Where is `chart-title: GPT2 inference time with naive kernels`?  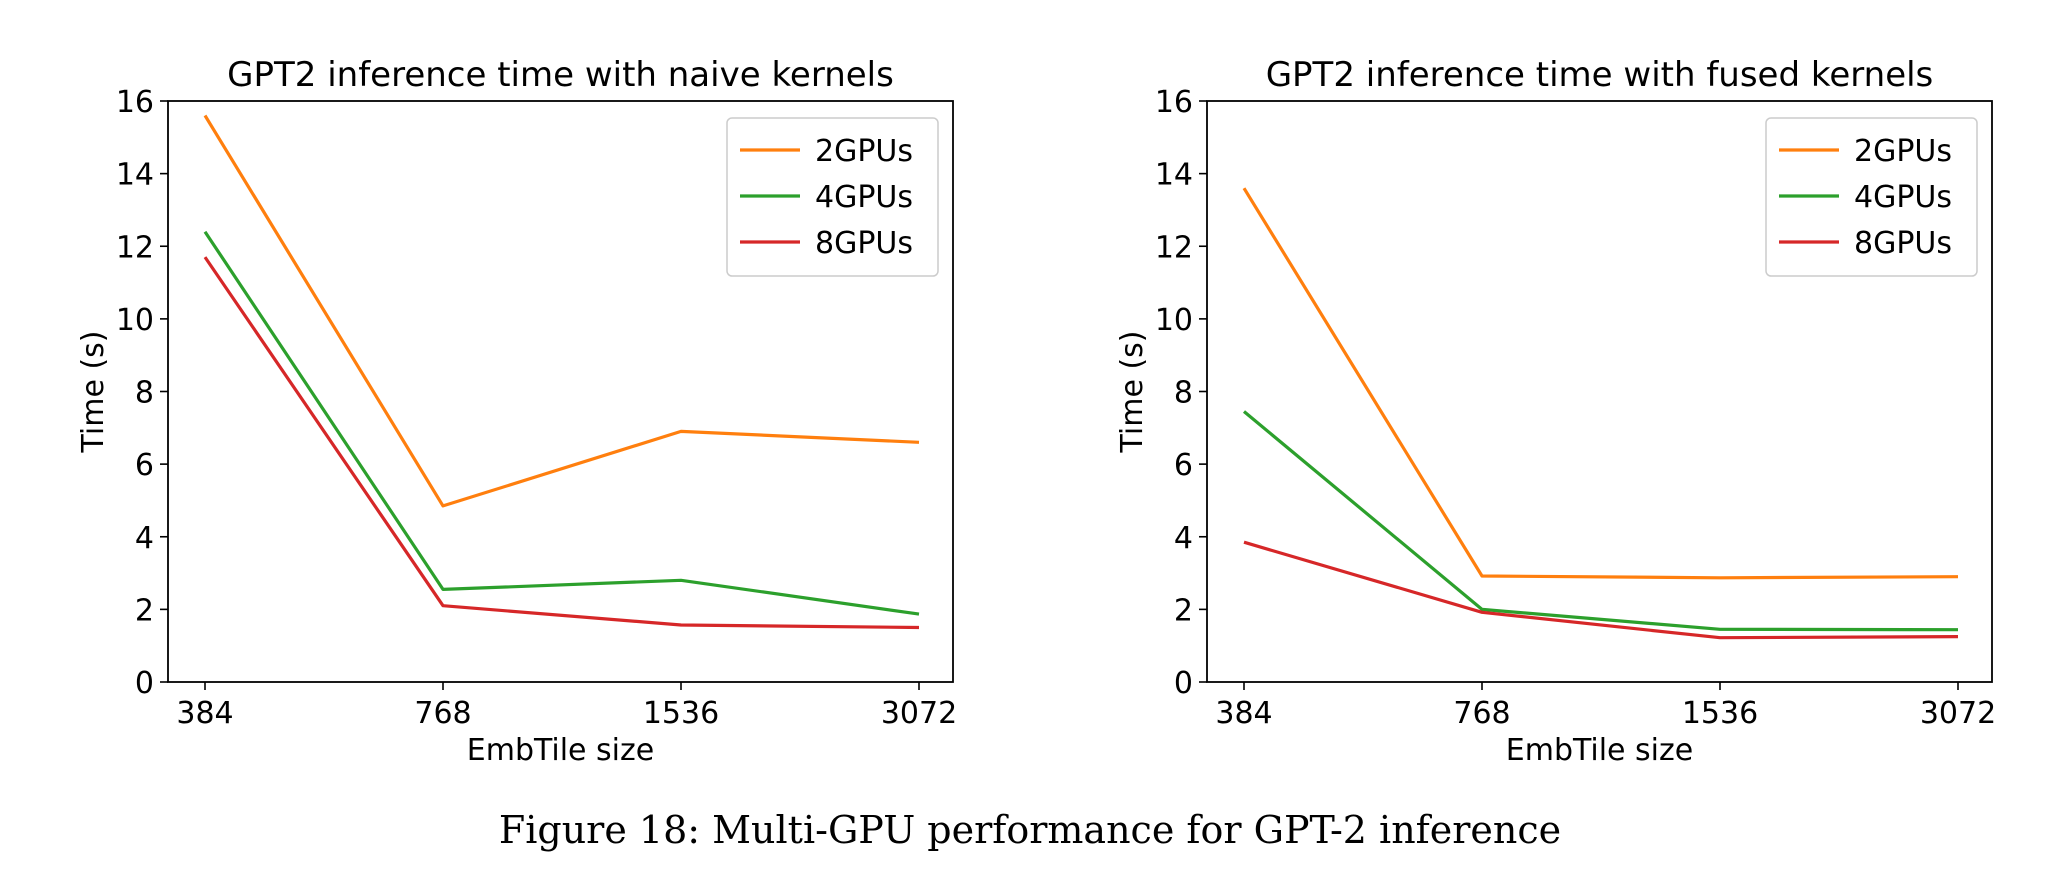
chart-title: GPT2 inference time with naive kernels is located at coordinates (560, 75).